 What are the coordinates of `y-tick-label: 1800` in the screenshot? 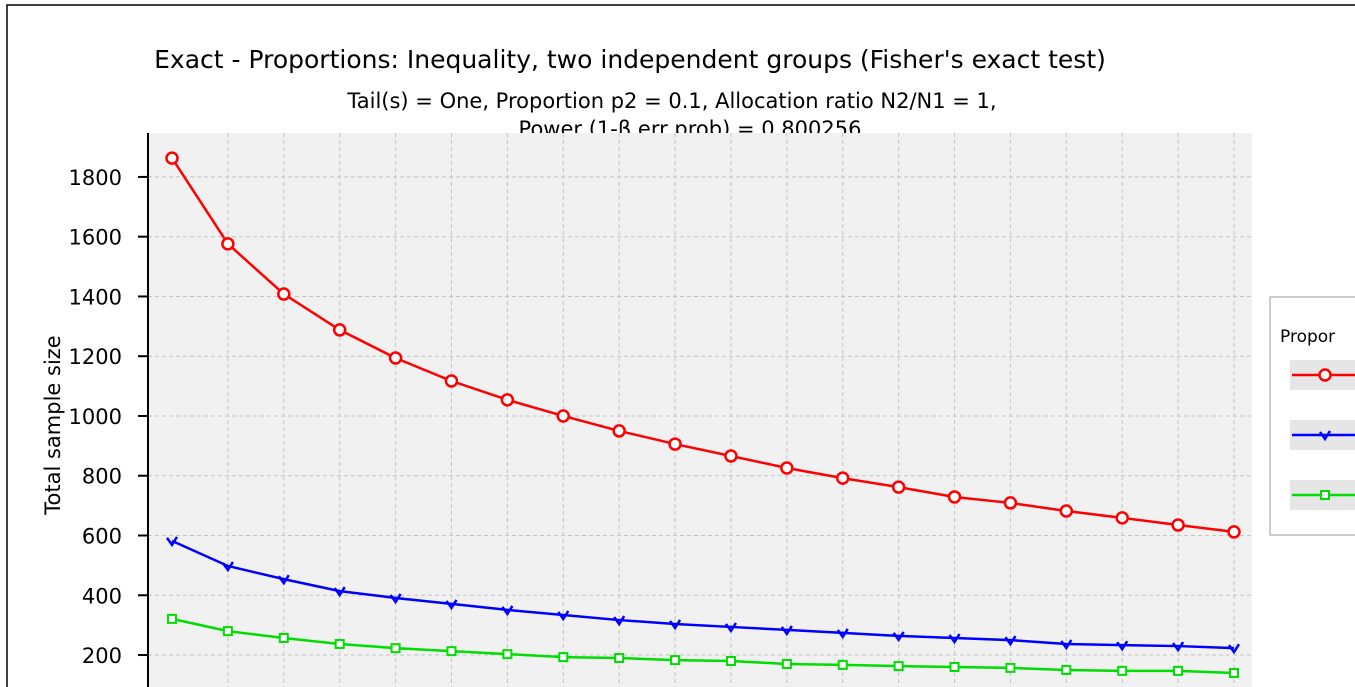 It's located at (95, 178).